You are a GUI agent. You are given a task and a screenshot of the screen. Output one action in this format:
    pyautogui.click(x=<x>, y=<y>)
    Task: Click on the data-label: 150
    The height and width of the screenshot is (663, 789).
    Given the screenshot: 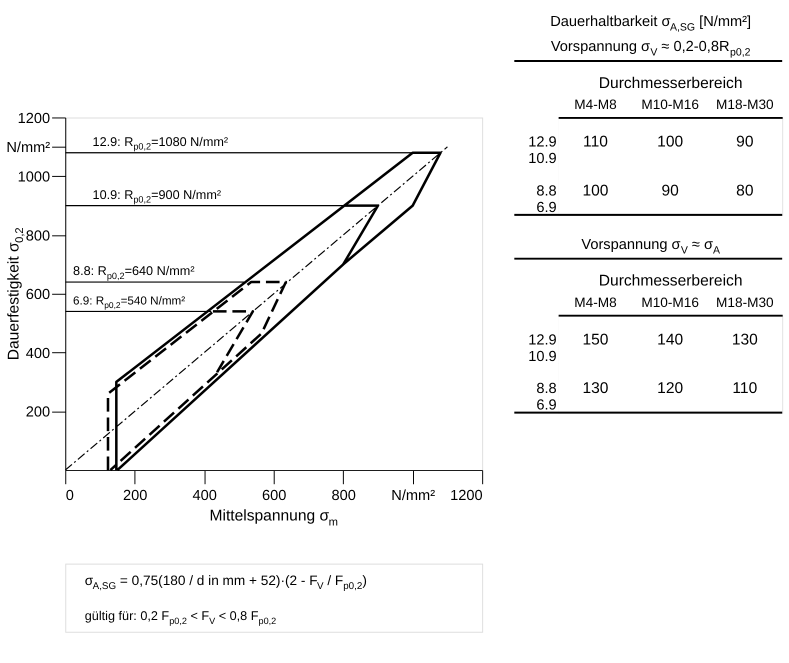 What is the action you would take?
    pyautogui.click(x=595, y=339)
    